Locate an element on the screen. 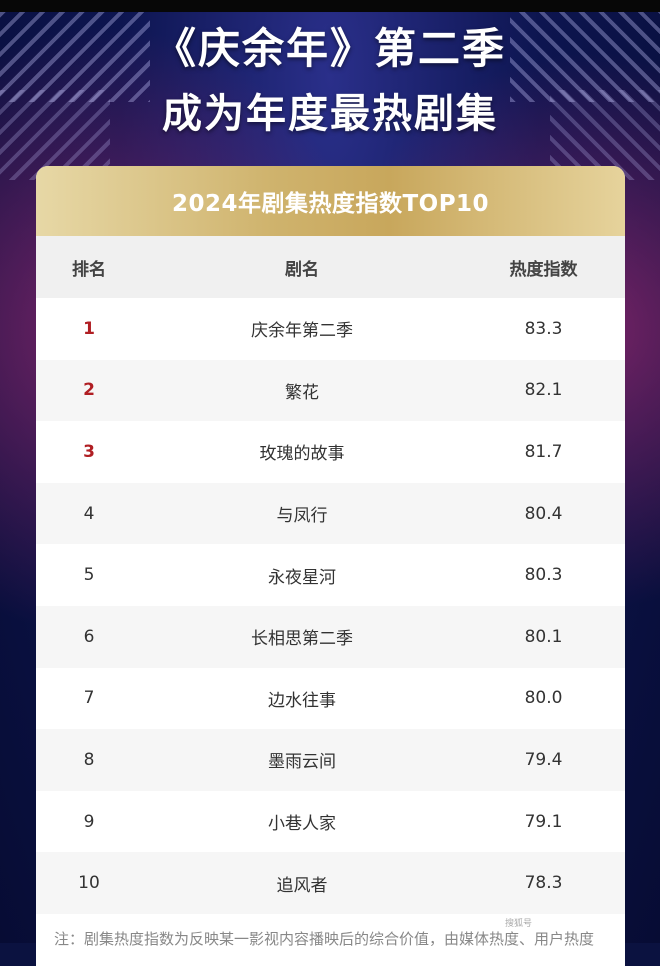  row-rank: 9 is located at coordinates (89, 821).